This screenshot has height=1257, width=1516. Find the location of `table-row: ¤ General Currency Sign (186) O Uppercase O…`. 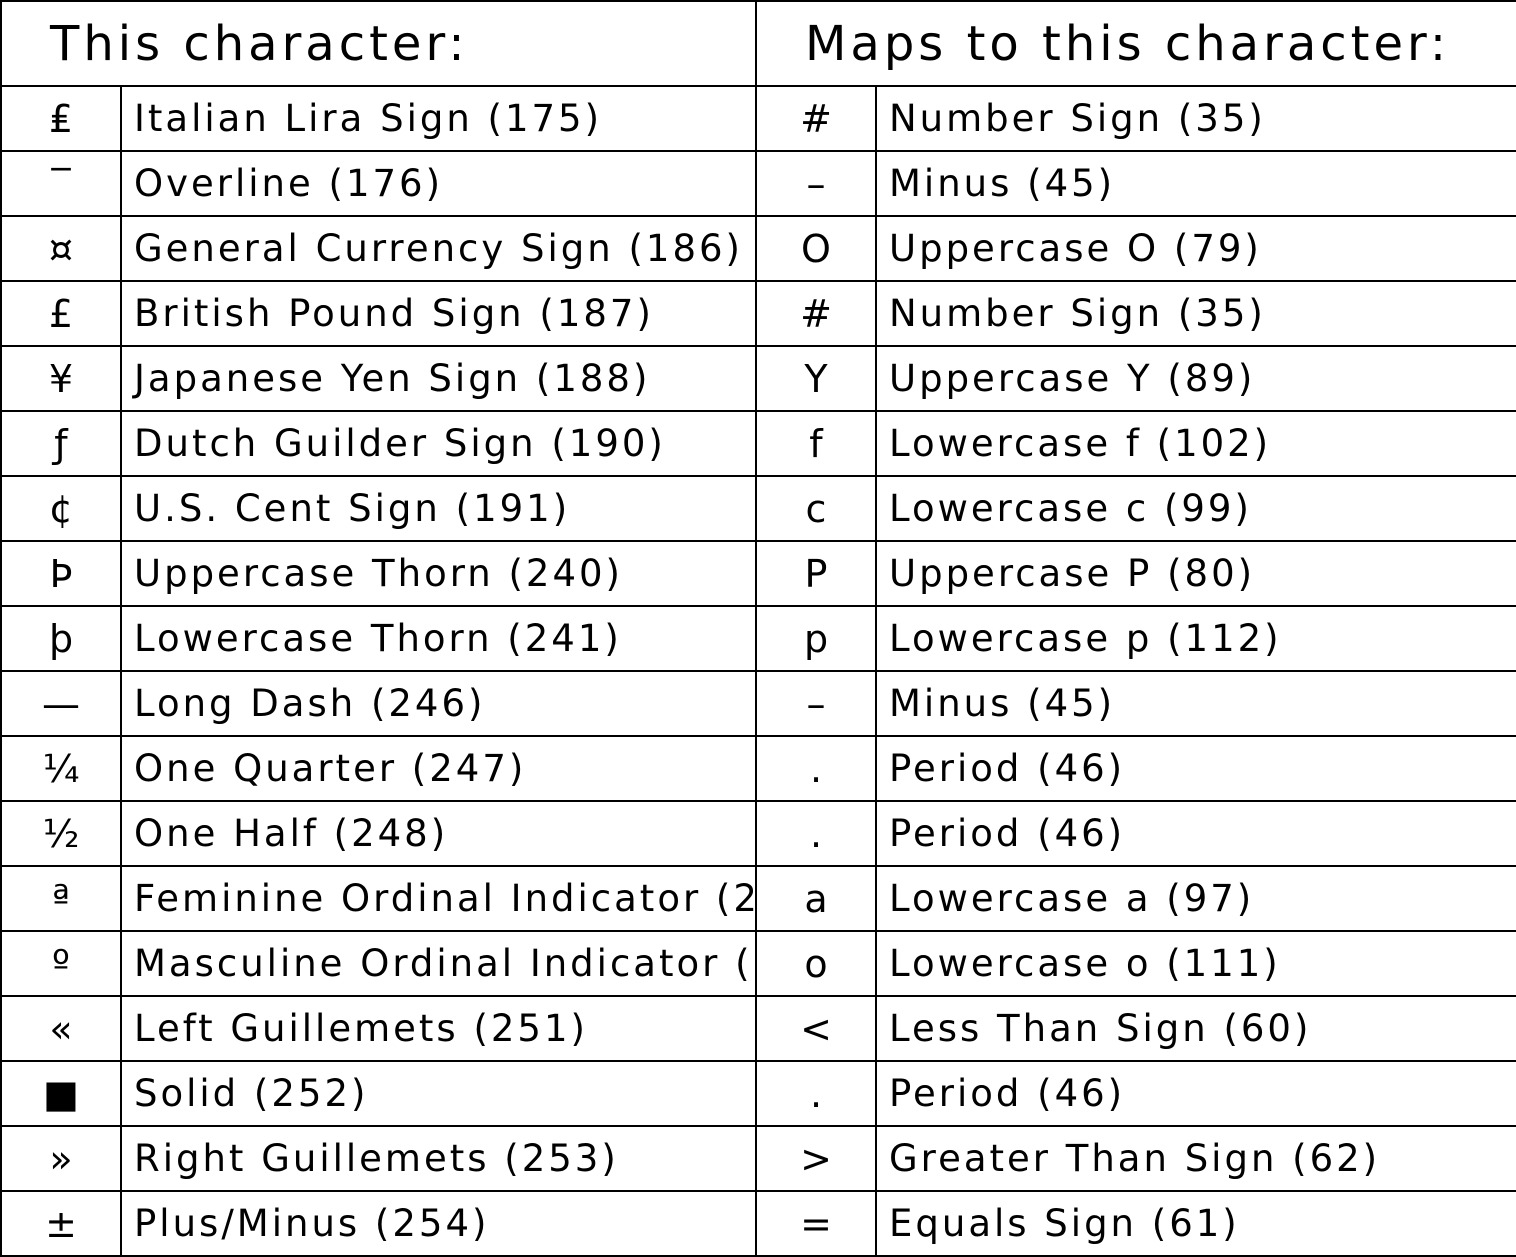

table-row: ¤ General Currency Sign (186) O Uppercase O… is located at coordinates (758, 248).